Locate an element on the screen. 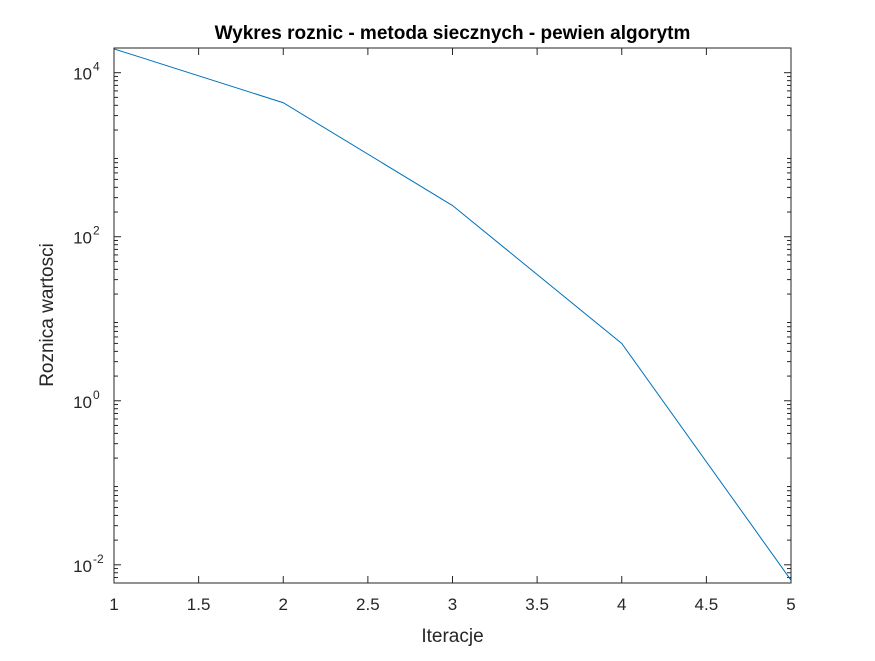  x-tick-label: 1.5 is located at coordinates (199, 604).